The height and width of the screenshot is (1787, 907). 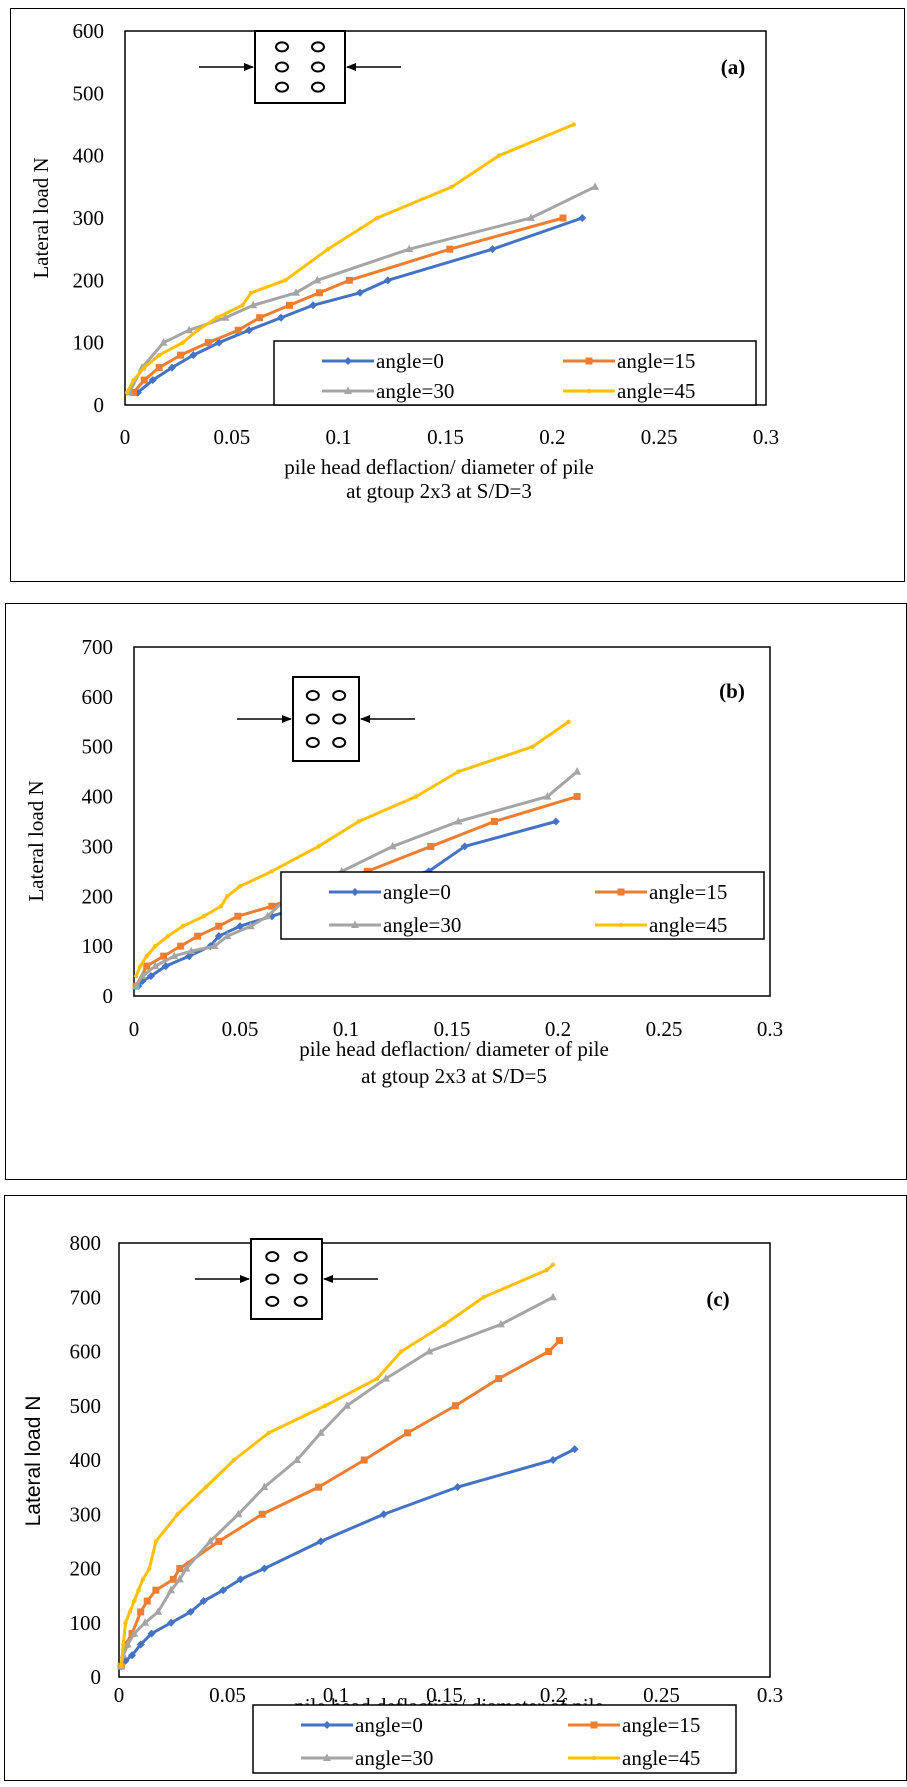 What do you see at coordinates (98, 896) in the screenshot?
I see `y-tick-label: 200` at bounding box center [98, 896].